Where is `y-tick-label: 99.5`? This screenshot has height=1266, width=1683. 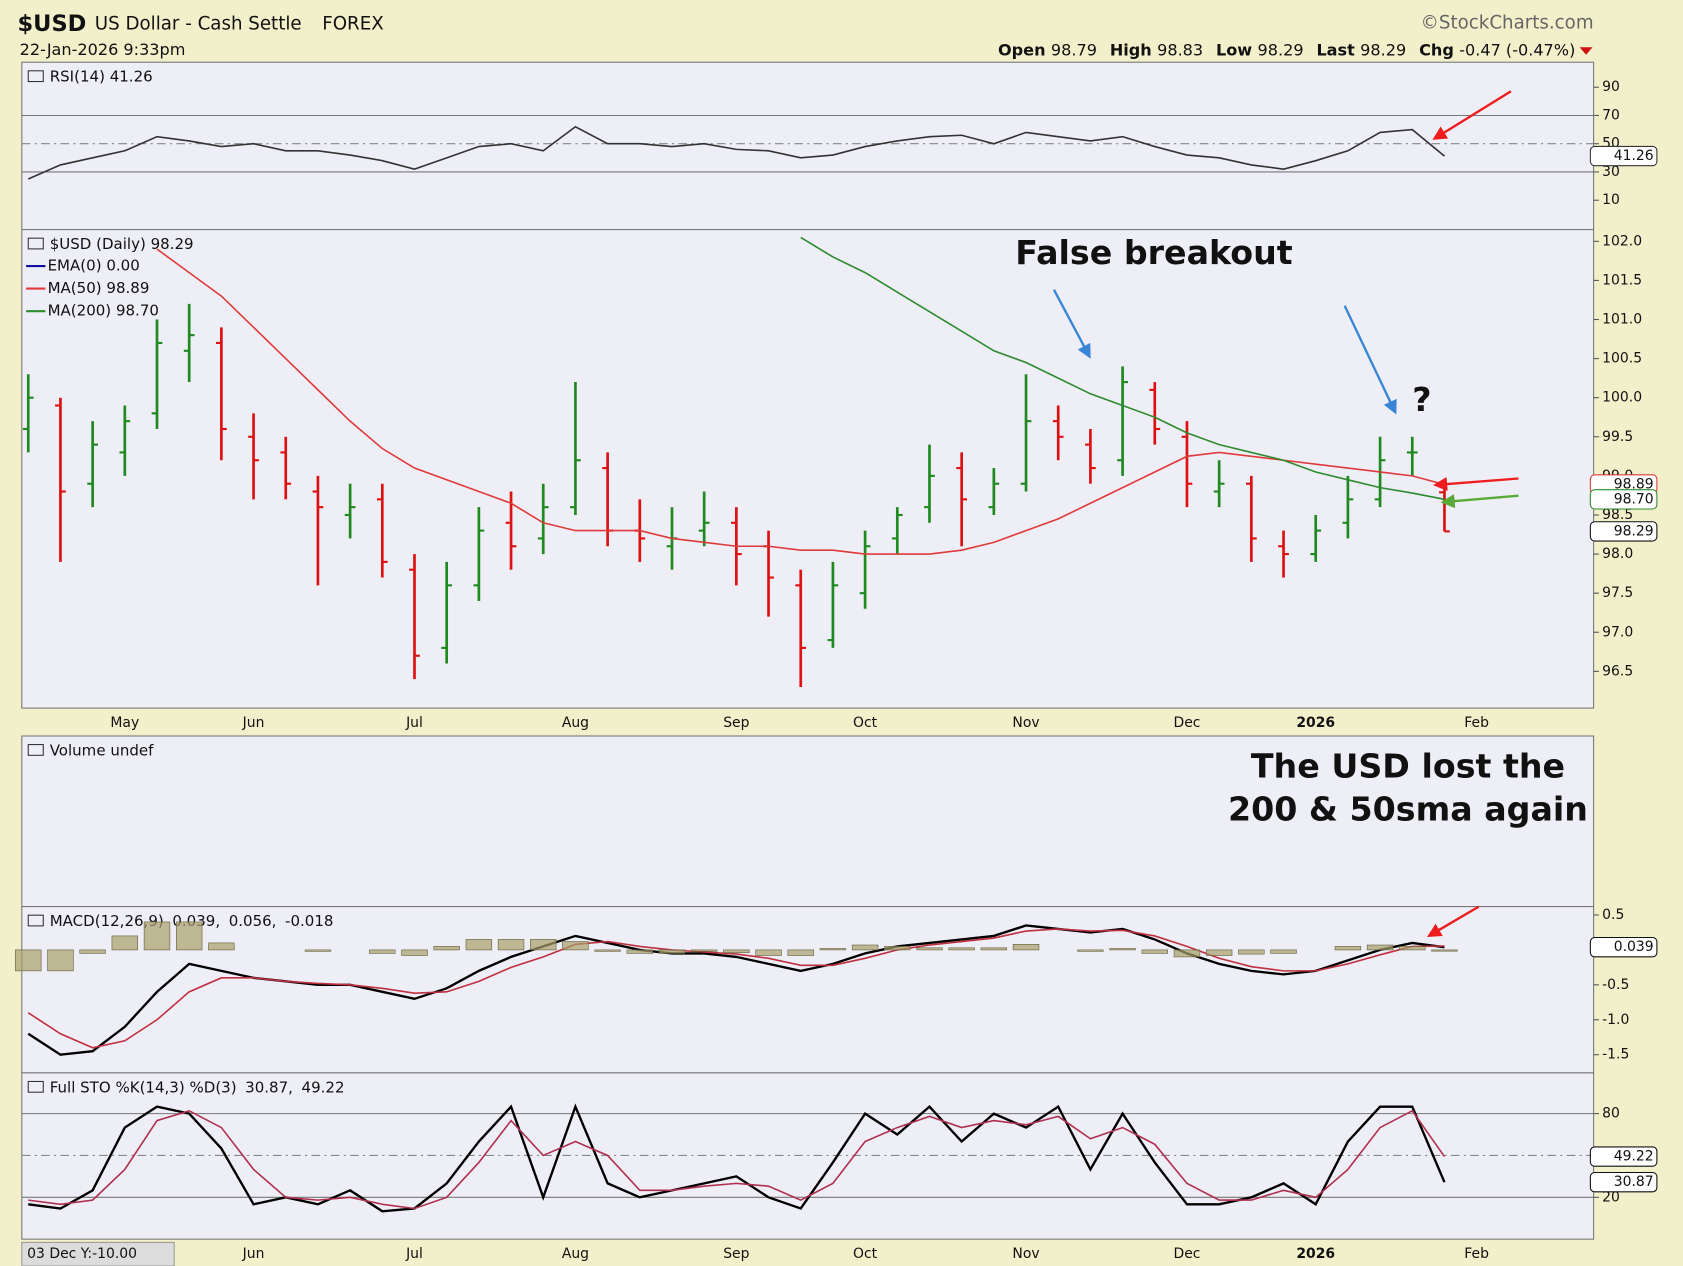 y-tick-label: 99.5 is located at coordinates (1617, 437).